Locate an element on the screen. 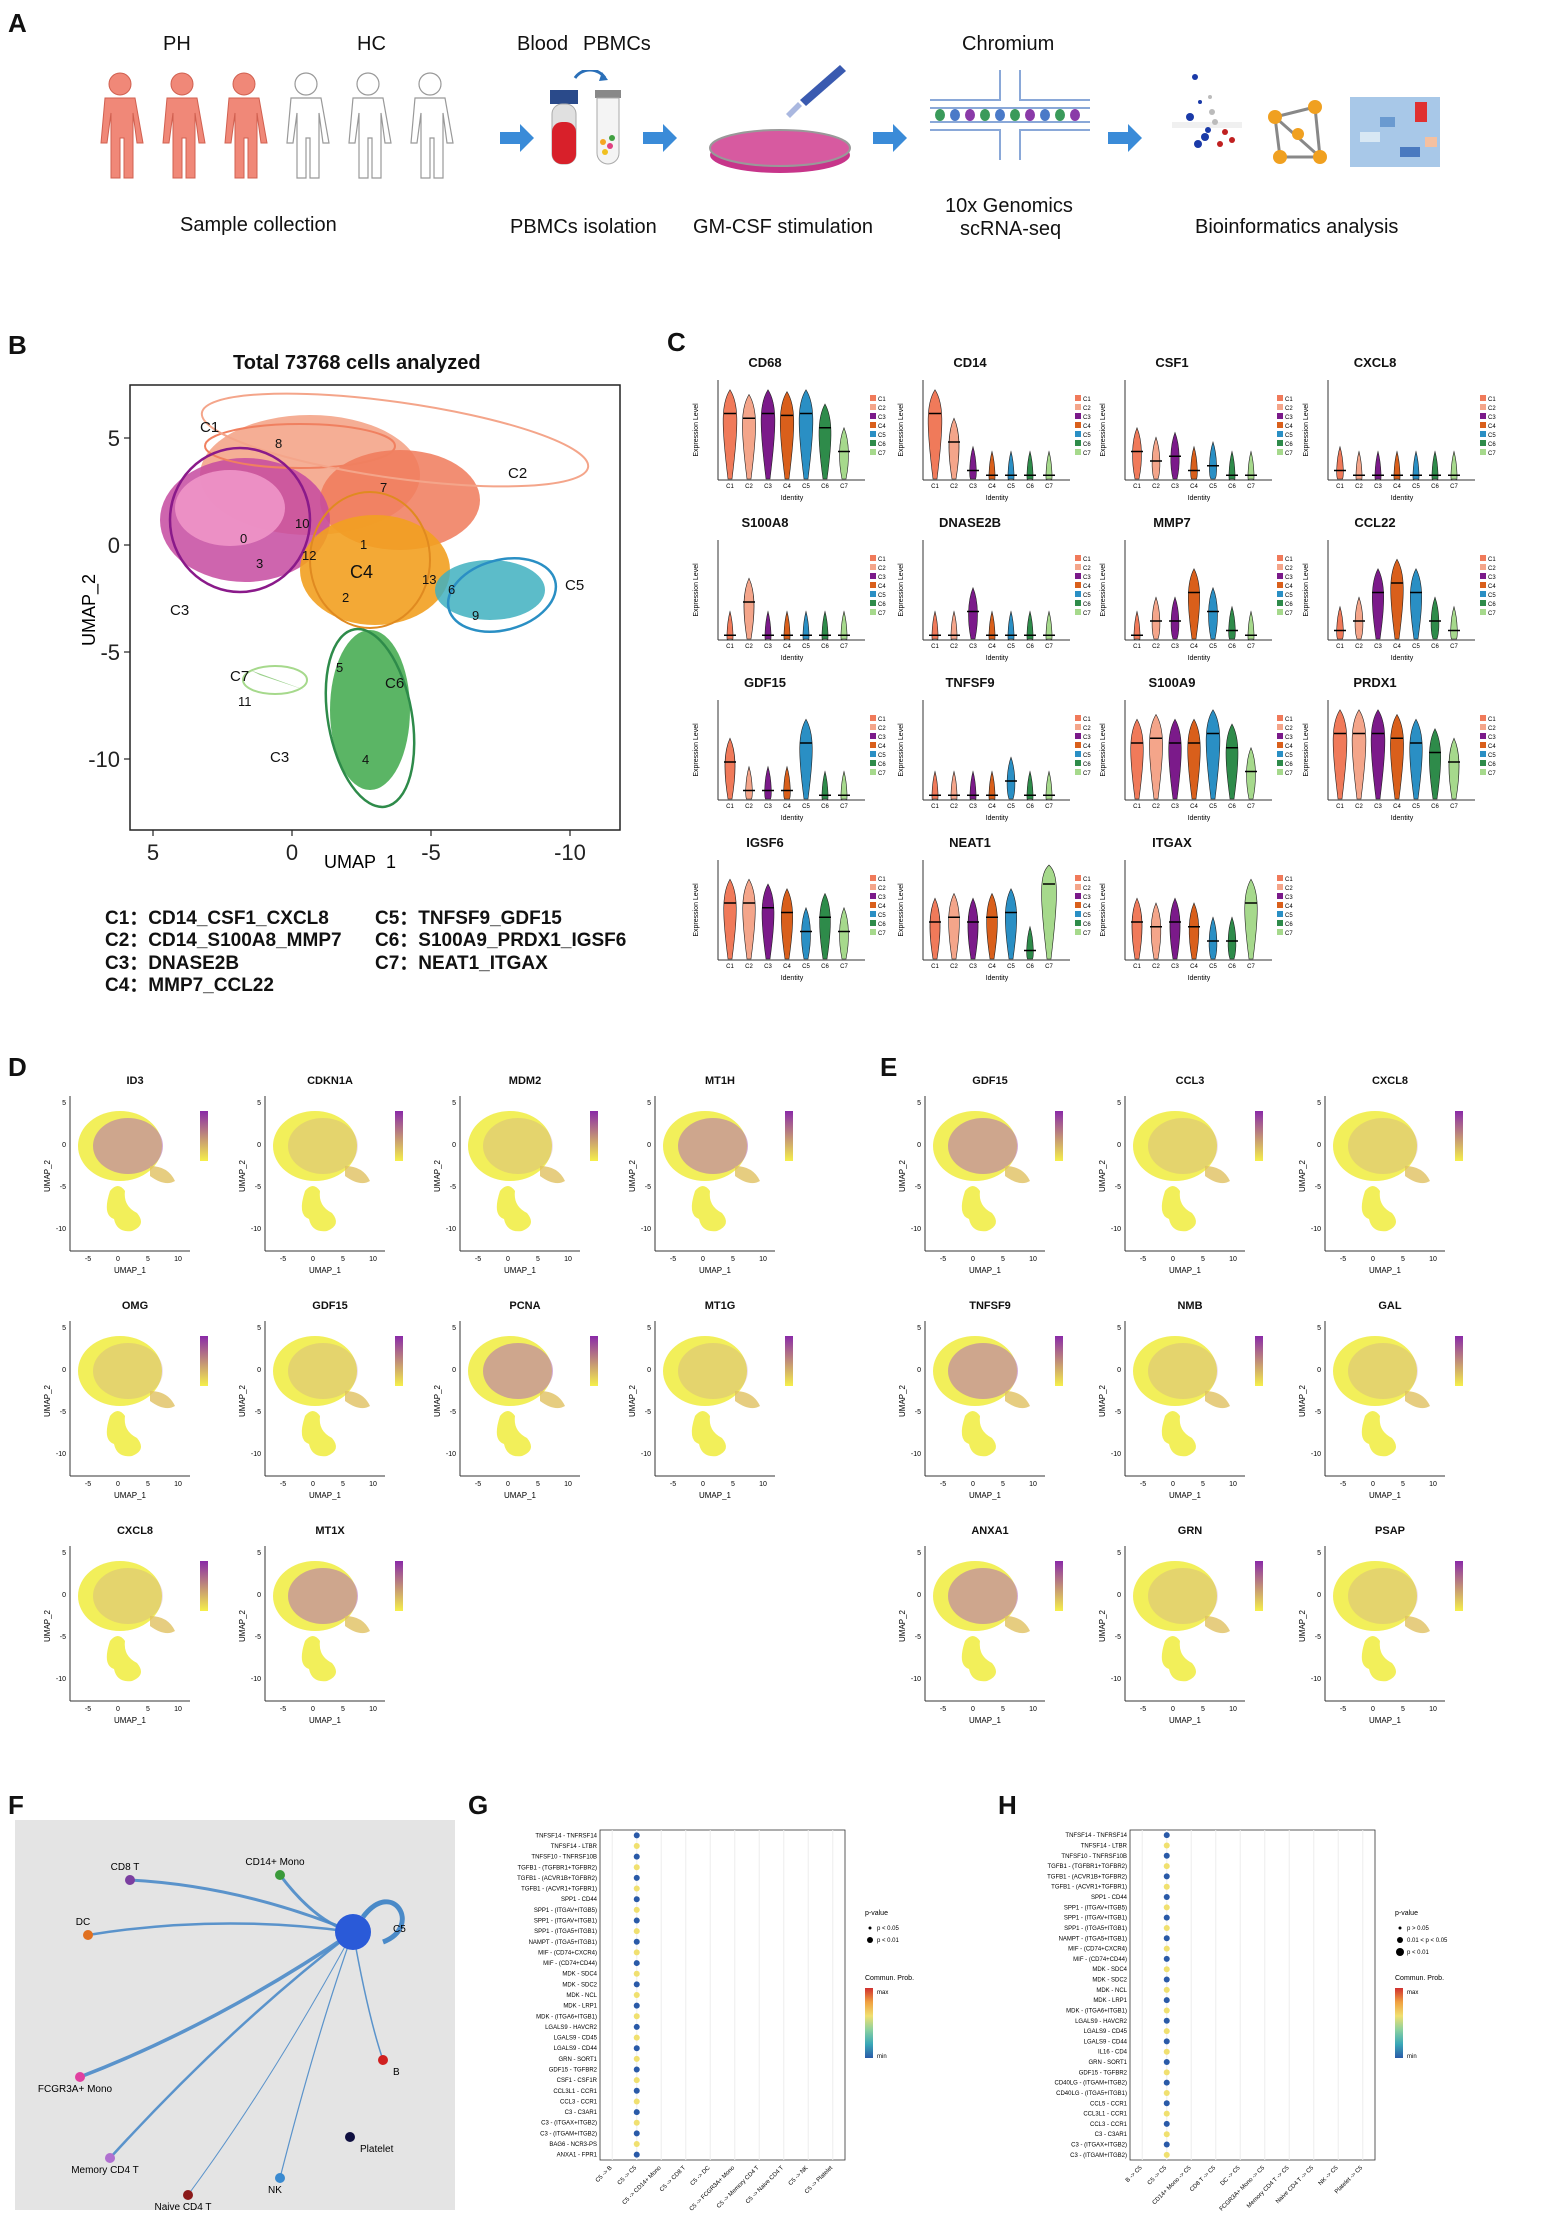  network-node-label: DC is located at coordinates (83, 1922).